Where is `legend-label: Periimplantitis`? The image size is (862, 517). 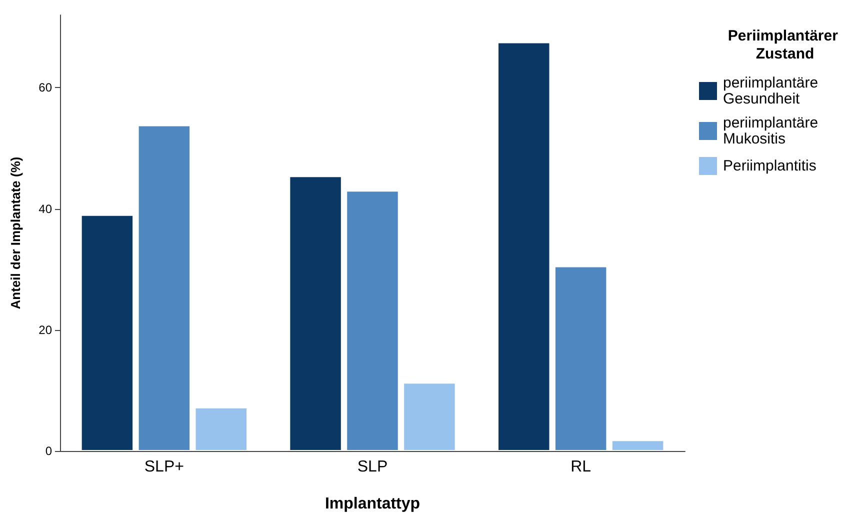 legend-label: Periimplantitis is located at coordinates (769, 166).